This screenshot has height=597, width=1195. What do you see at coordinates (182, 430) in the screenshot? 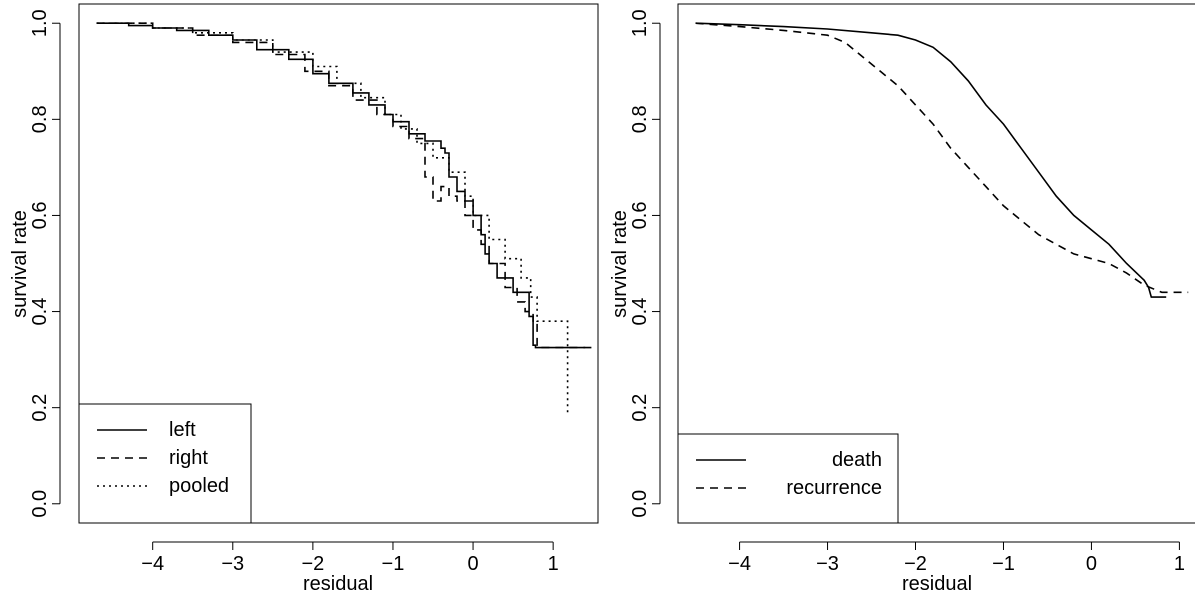
I see `legend-label-left: left` at bounding box center [182, 430].